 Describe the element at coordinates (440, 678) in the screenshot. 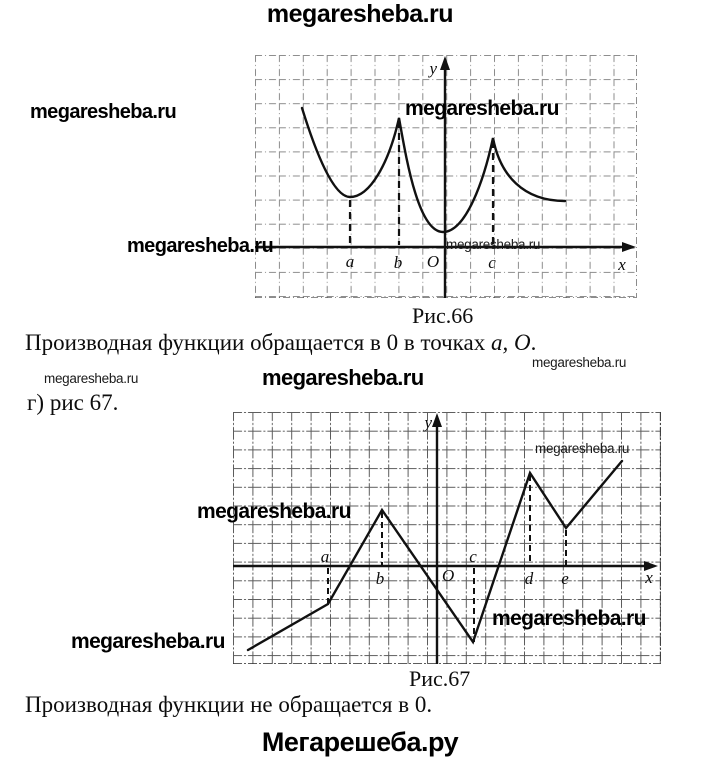

I see `fig67-caption: Рис.67` at that location.